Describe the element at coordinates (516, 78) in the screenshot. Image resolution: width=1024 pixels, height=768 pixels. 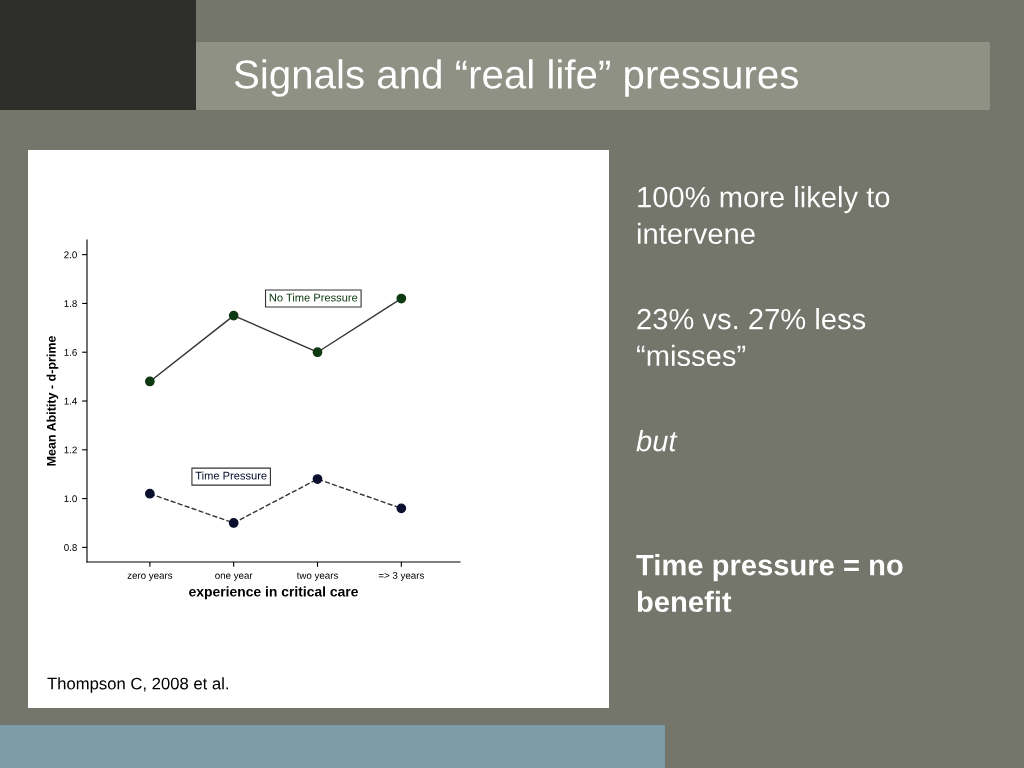
I see `chart-title: Signals and “real life” pressures` at that location.